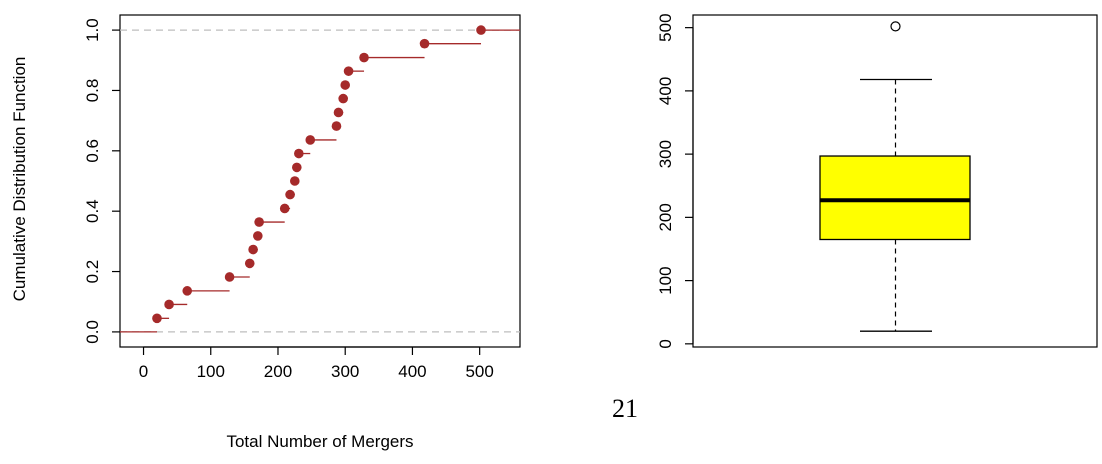 The image size is (1102, 464). What do you see at coordinates (412, 371) in the screenshot?
I see `ecdf-x-tick-label: 400` at bounding box center [412, 371].